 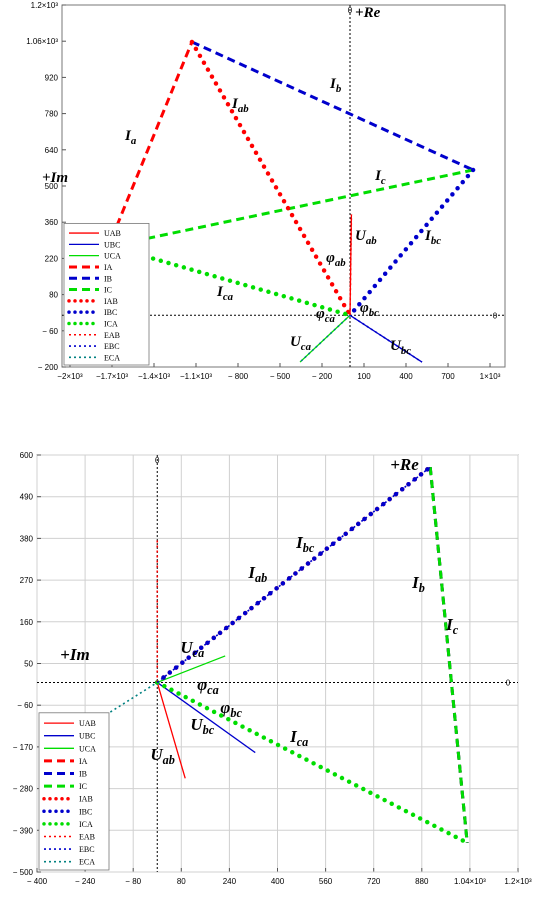 I want to click on x-tick-label: − 200, so click(x=322, y=376).